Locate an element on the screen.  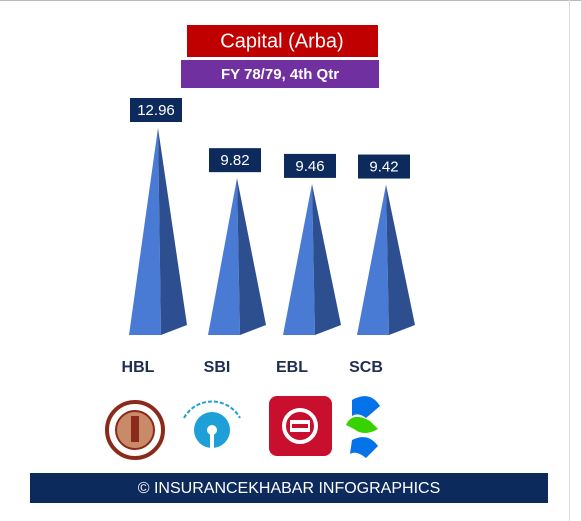
value-label: 9.42 is located at coordinates (383, 167).